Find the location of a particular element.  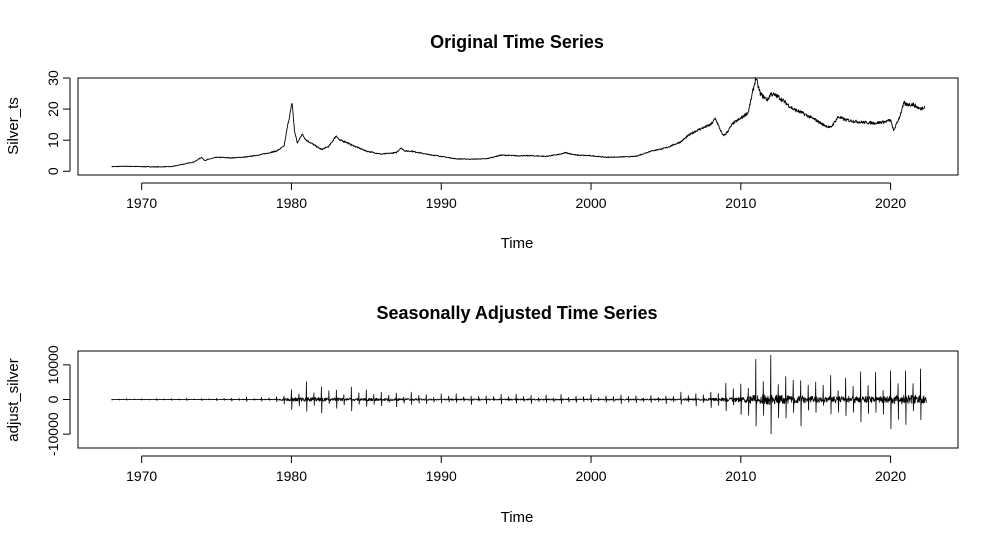

original-series-x-tick-label: 1980 is located at coordinates (291, 203).